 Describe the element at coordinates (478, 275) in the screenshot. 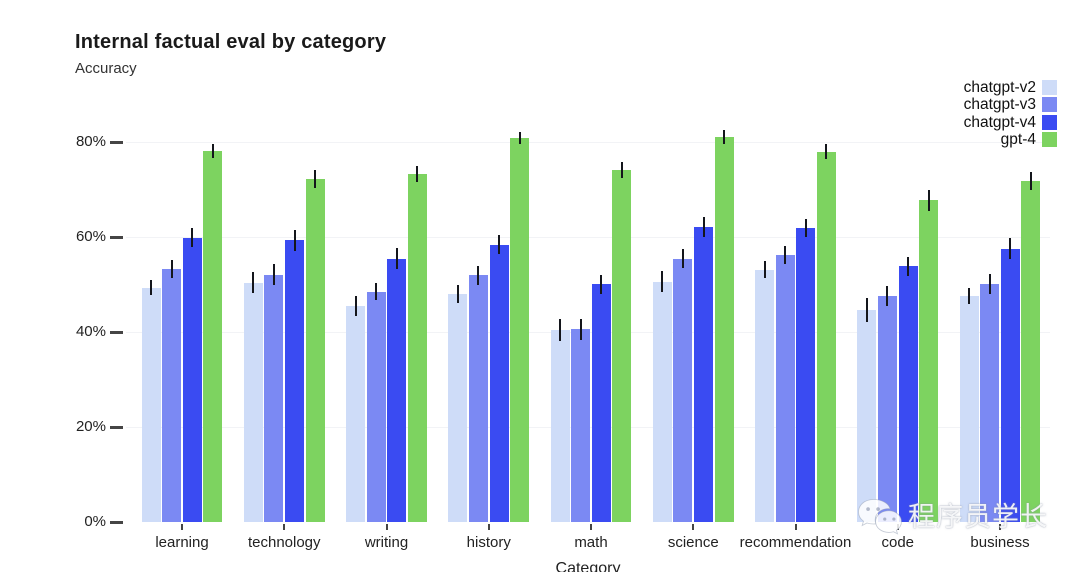

I see `error-bar-chatgpt-v3-history` at that location.